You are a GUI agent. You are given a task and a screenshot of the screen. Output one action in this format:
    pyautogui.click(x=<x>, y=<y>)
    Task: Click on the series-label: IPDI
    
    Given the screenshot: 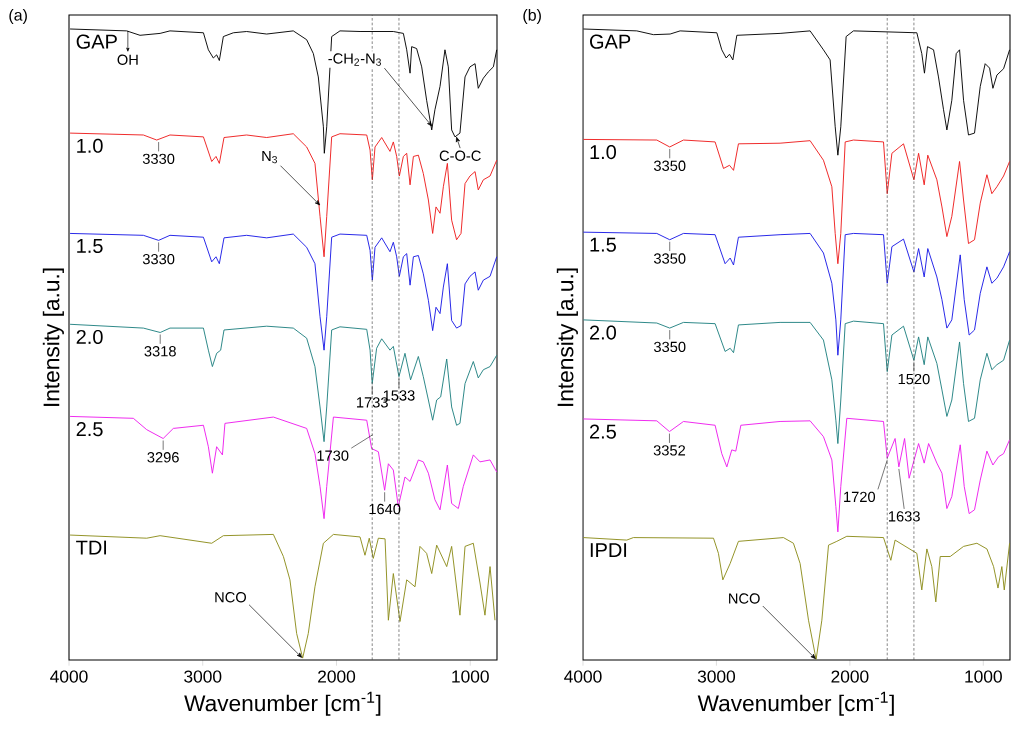 What is the action you would take?
    pyautogui.click(x=608, y=550)
    